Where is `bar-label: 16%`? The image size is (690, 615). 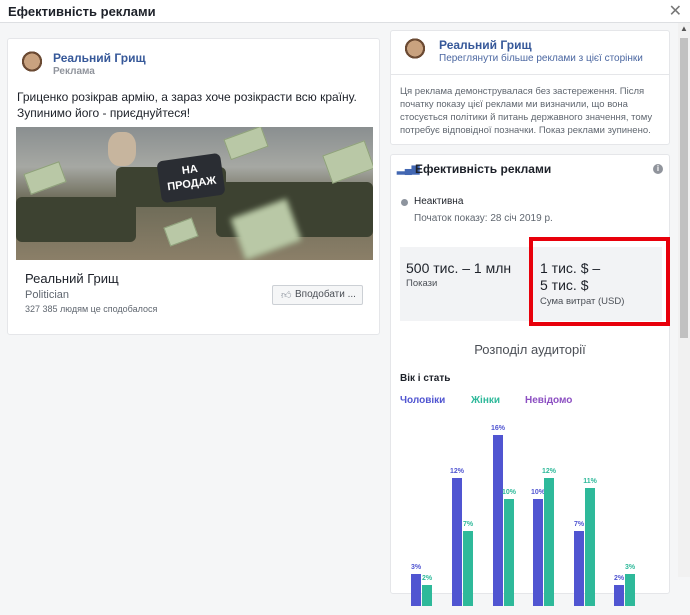 bar-label: 16% is located at coordinates (497, 428).